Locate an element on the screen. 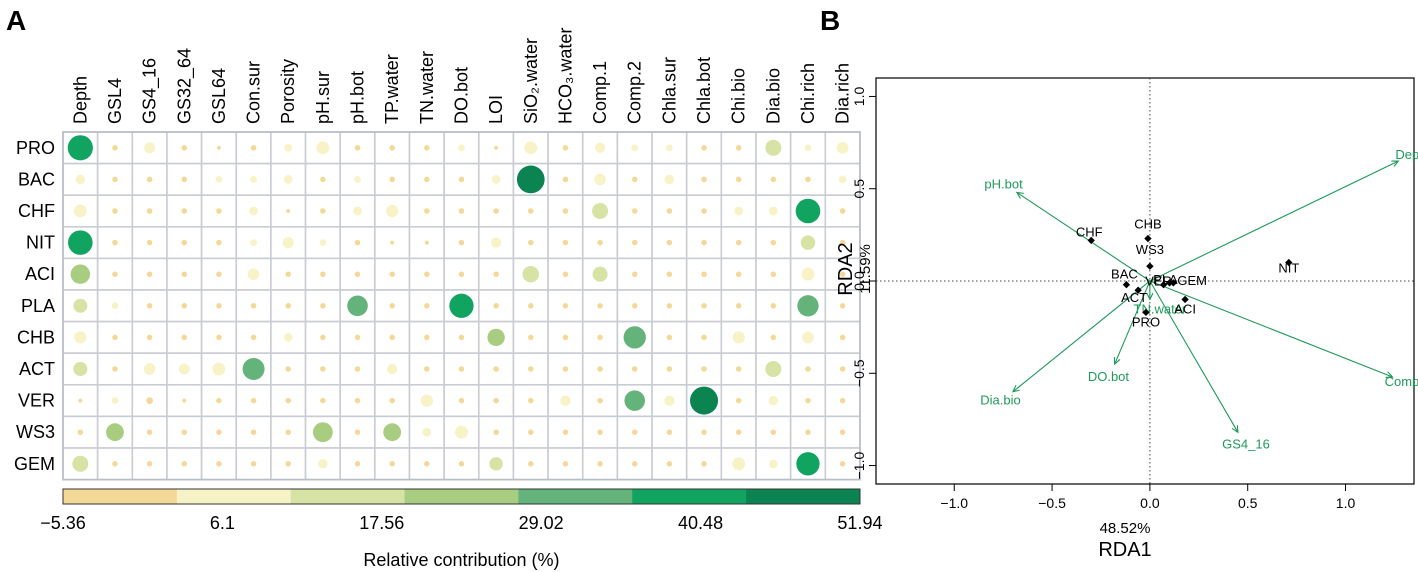 This screenshot has width=1418, height=572. colorbar-tick-label: −5.36 is located at coordinates (63, 523).